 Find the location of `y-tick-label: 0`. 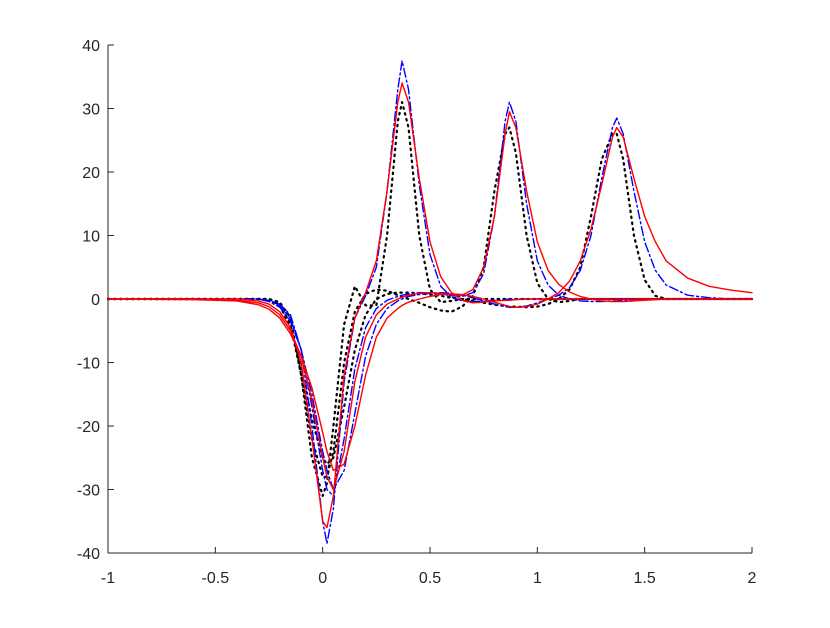

y-tick-label: 0 is located at coordinates (95, 300).